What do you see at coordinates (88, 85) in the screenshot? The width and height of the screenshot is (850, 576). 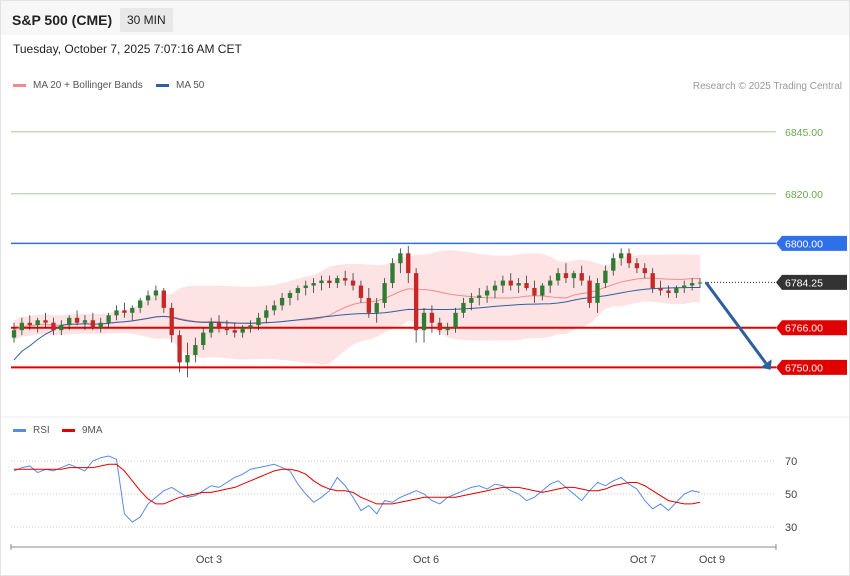 I see `ma20-legend-label: MA 20 + Bollinger Bands` at bounding box center [88, 85].